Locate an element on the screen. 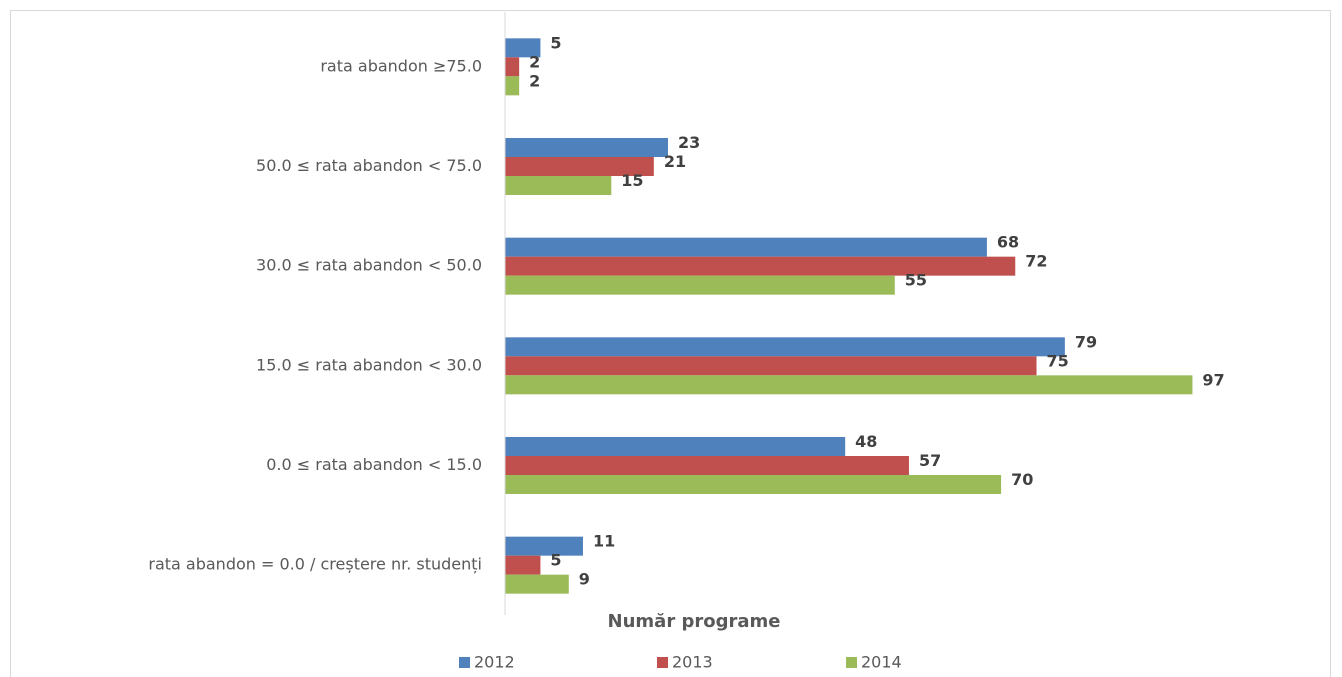 This screenshot has width=1342, height=677. legend-label: 2012 is located at coordinates (494, 662).